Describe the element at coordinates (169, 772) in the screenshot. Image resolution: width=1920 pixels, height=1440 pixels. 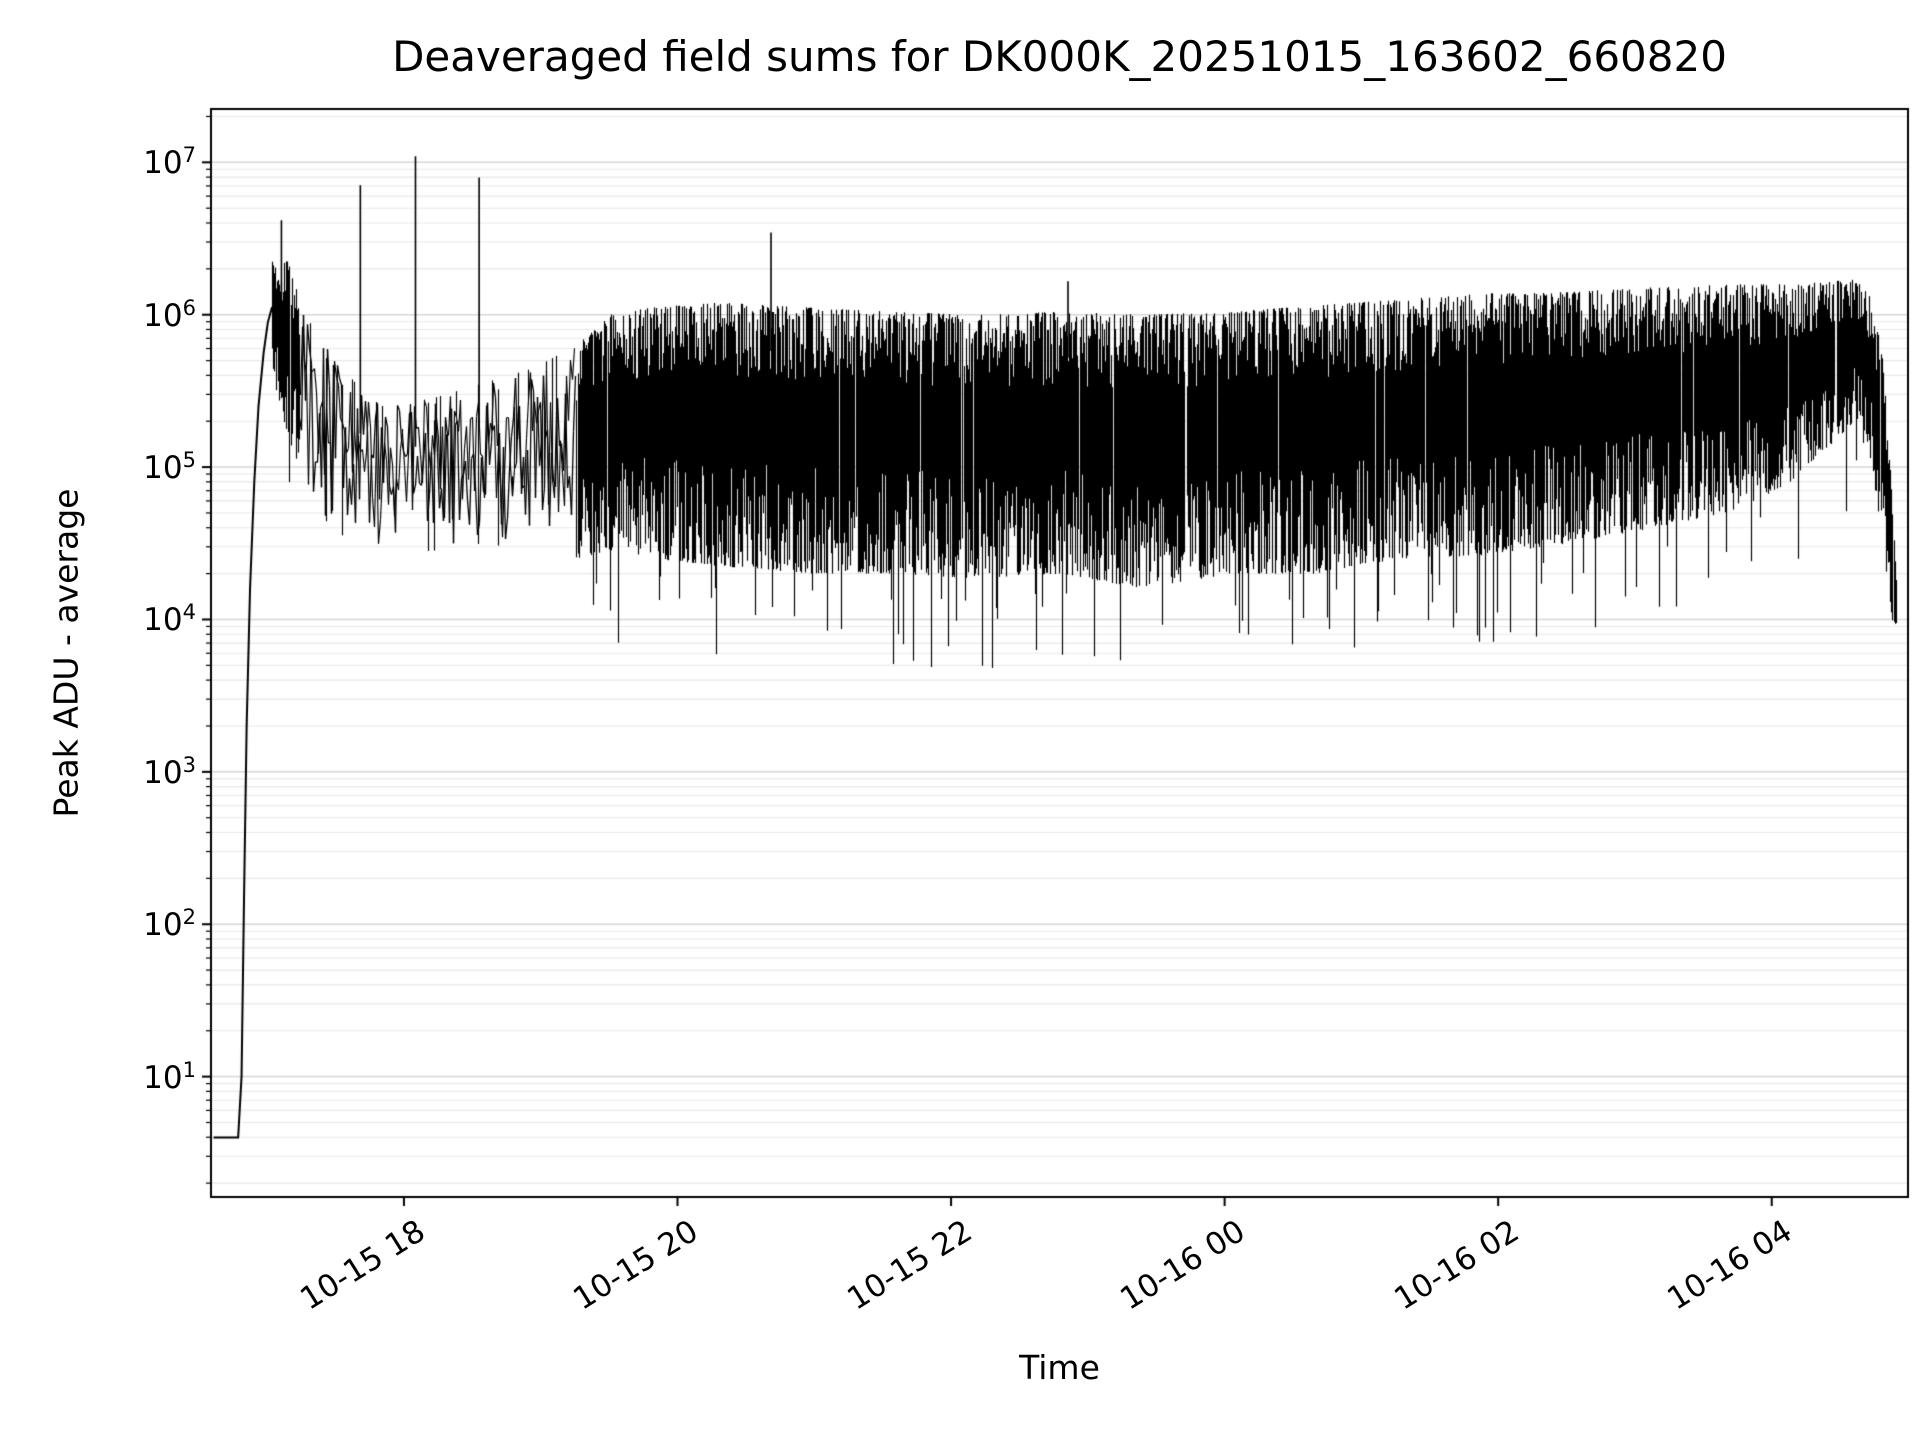
I see `y-tick-label: 103` at that location.